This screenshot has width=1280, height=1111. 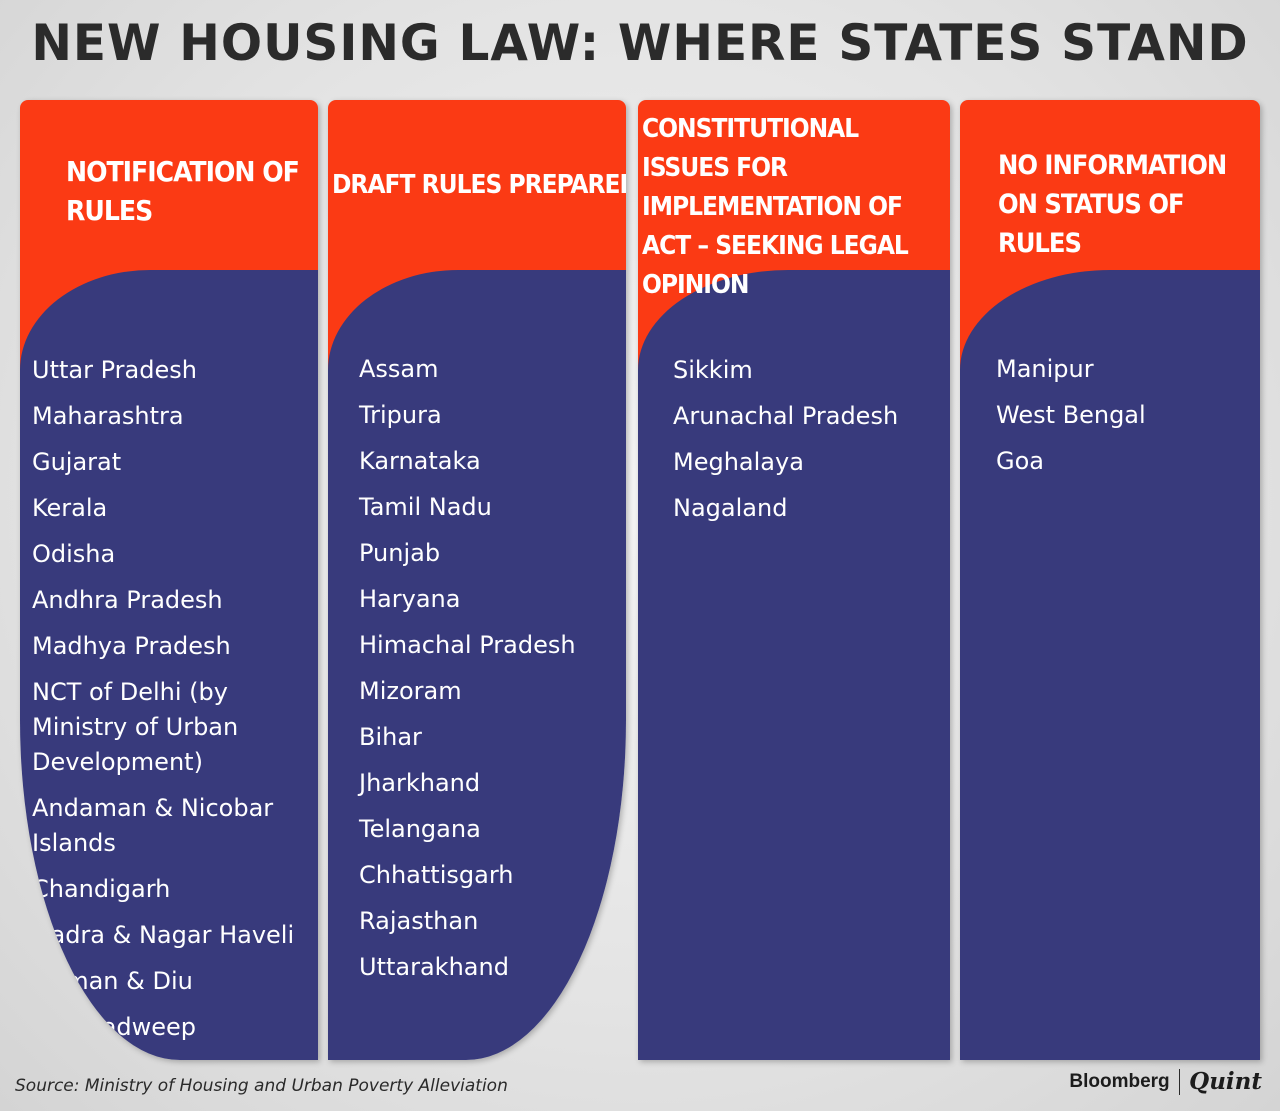 What do you see at coordinates (436, 875) in the screenshot?
I see `state-item: Chhattisgarh` at bounding box center [436, 875].